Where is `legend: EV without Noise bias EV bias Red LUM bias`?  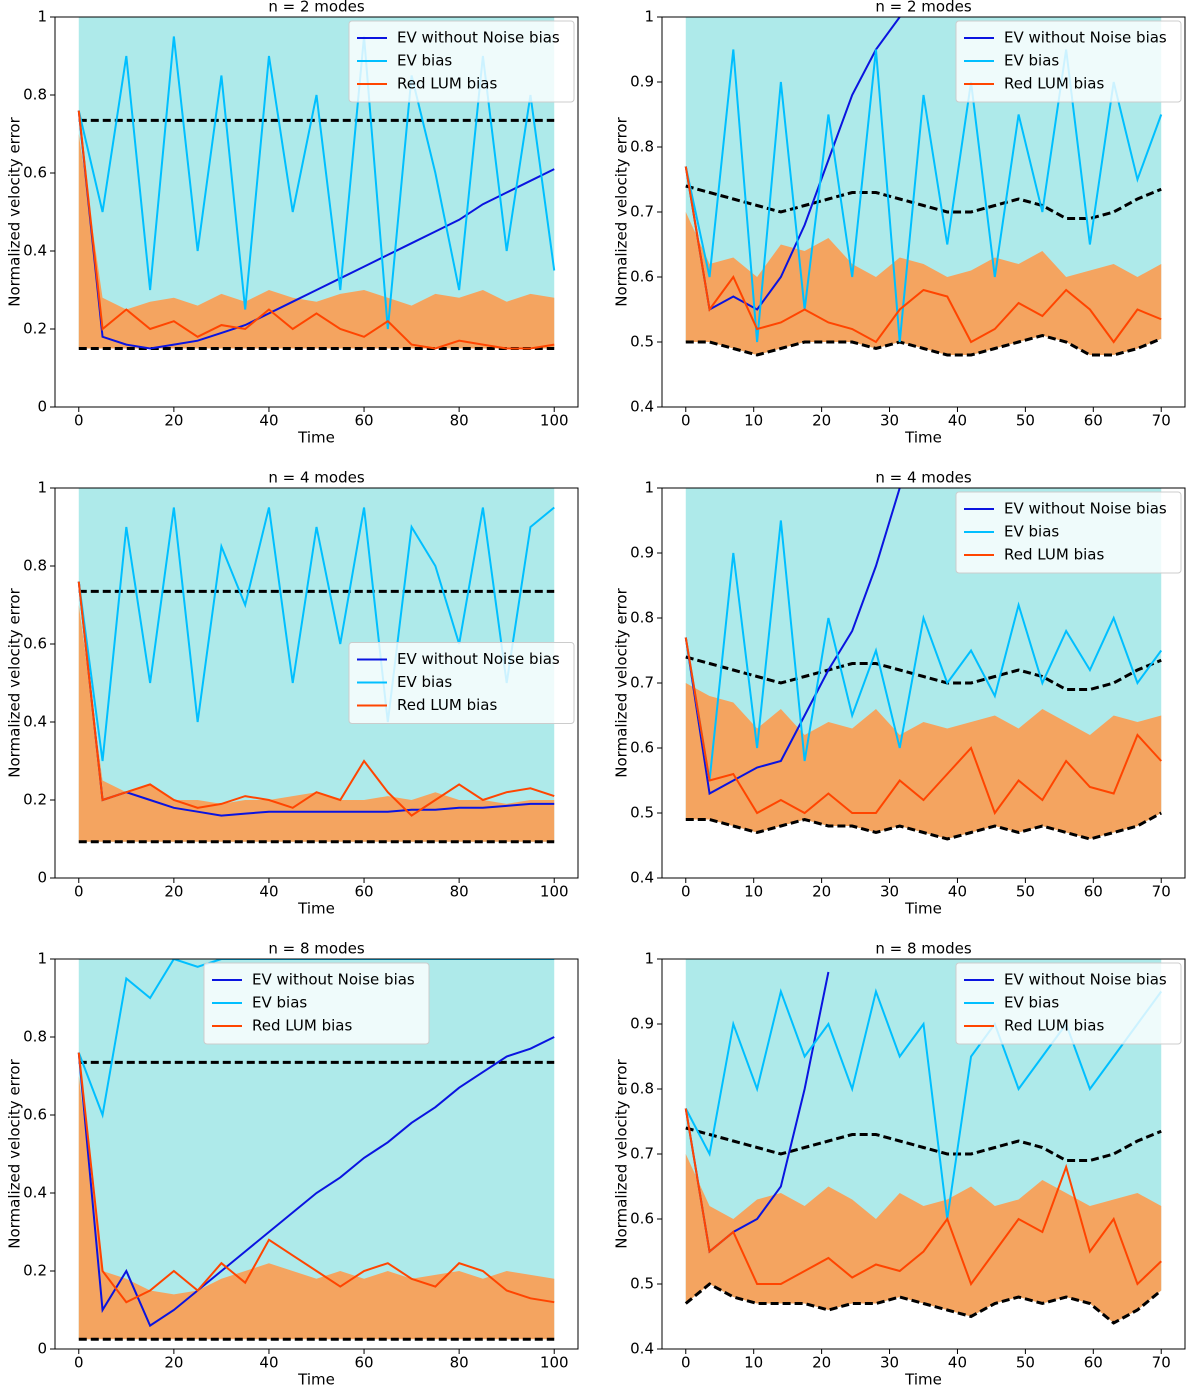
legend: EV without Noise bias EV bias Red LUM bias is located at coordinates (316, 1003).